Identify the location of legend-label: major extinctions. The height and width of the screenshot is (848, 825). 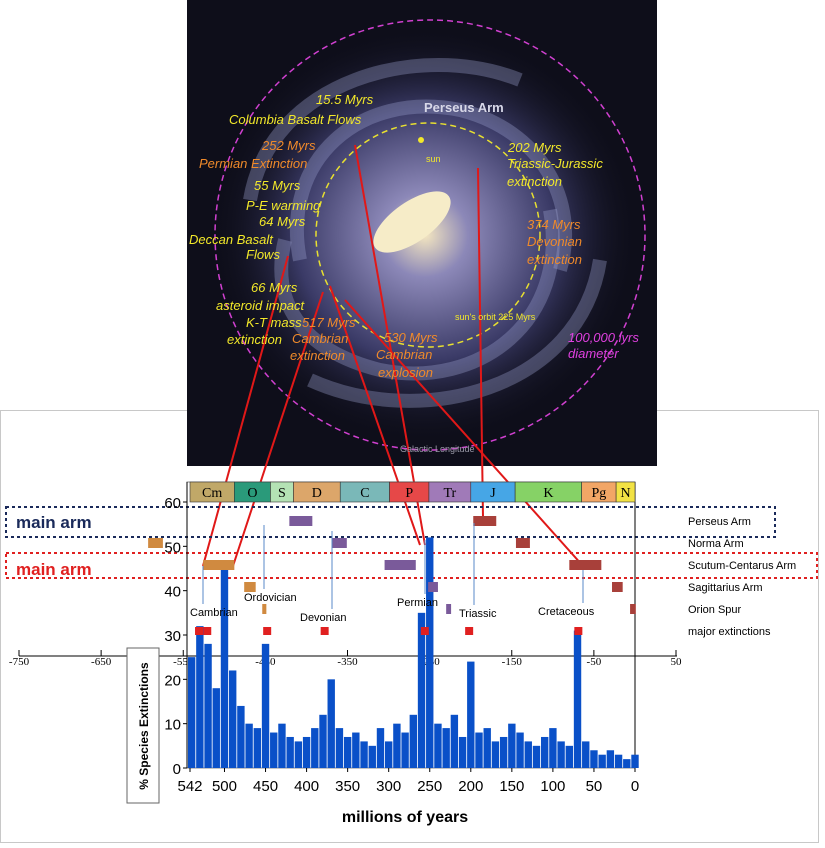
(729, 632).